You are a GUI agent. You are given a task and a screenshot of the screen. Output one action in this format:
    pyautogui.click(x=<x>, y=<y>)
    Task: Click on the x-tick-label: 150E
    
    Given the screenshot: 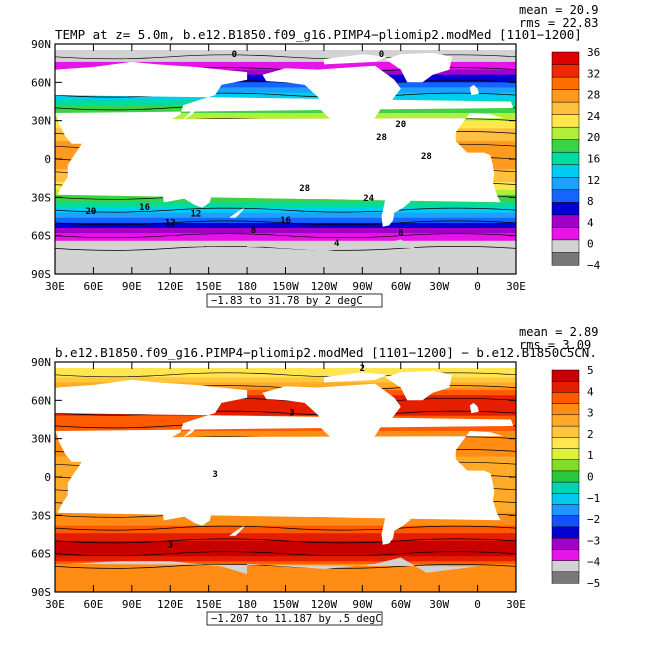 What is the action you would take?
    pyautogui.click(x=208, y=604)
    